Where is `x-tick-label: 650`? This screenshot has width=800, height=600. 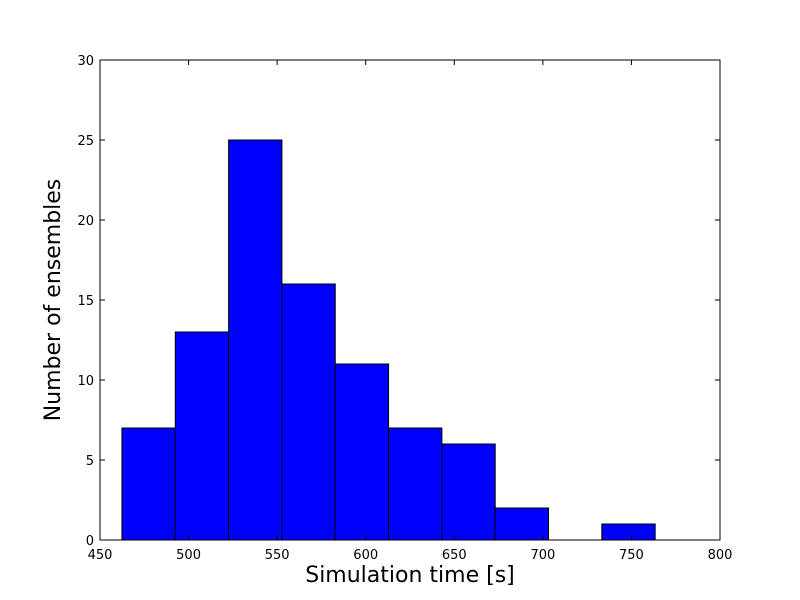 x-tick-label: 650 is located at coordinates (454, 555).